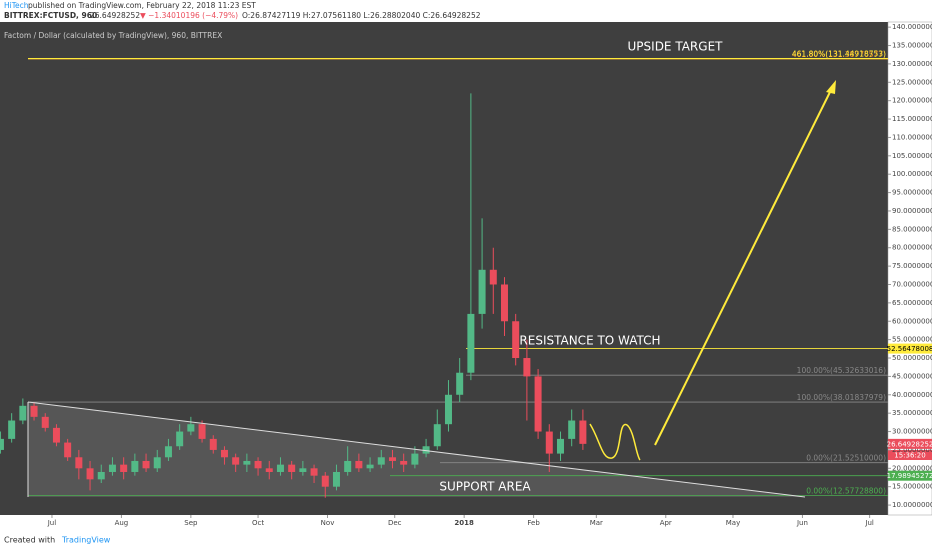 Image resolution: width=932 pixels, height=550 pixels. Describe the element at coordinates (115, 15) in the screenshot. I see `price: 26.64928252` at that location.